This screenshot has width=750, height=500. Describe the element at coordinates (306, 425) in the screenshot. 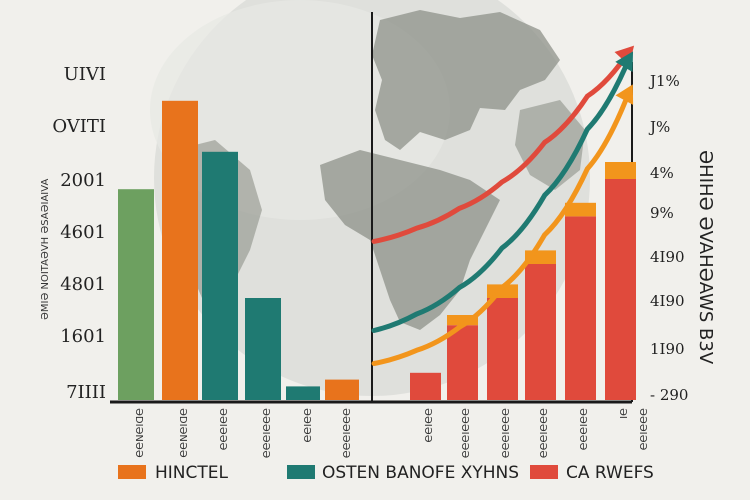

I see `x-category-label-5: ƏƏIƏƏ` at that location.